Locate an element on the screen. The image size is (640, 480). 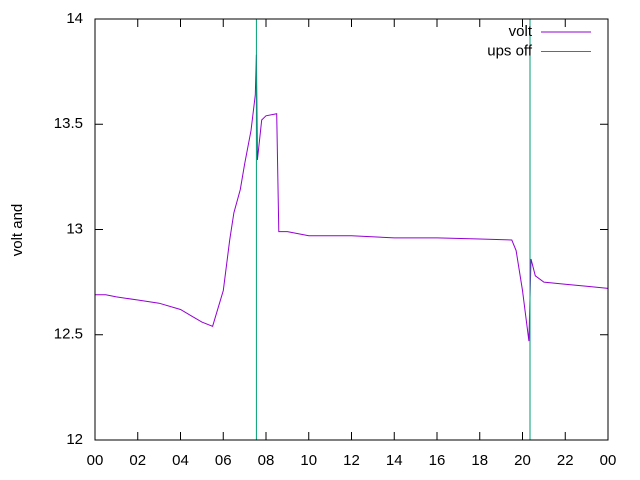
y-axis-label: volt and is located at coordinates (17, 230).